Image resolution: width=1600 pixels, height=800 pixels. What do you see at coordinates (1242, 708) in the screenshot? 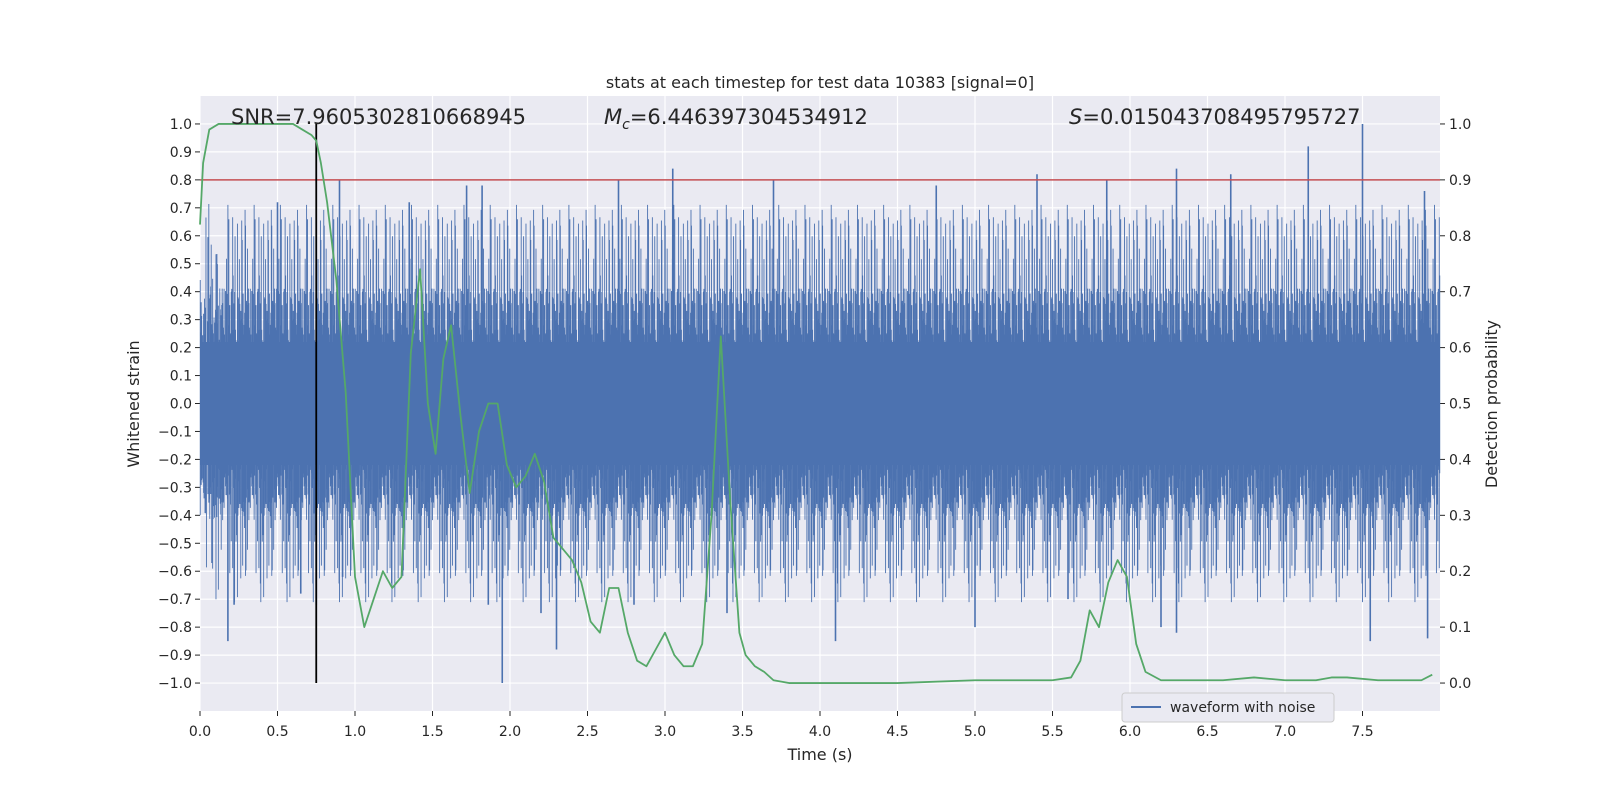
I see `legend-label-waveform: waveform with noise` at bounding box center [1242, 708].